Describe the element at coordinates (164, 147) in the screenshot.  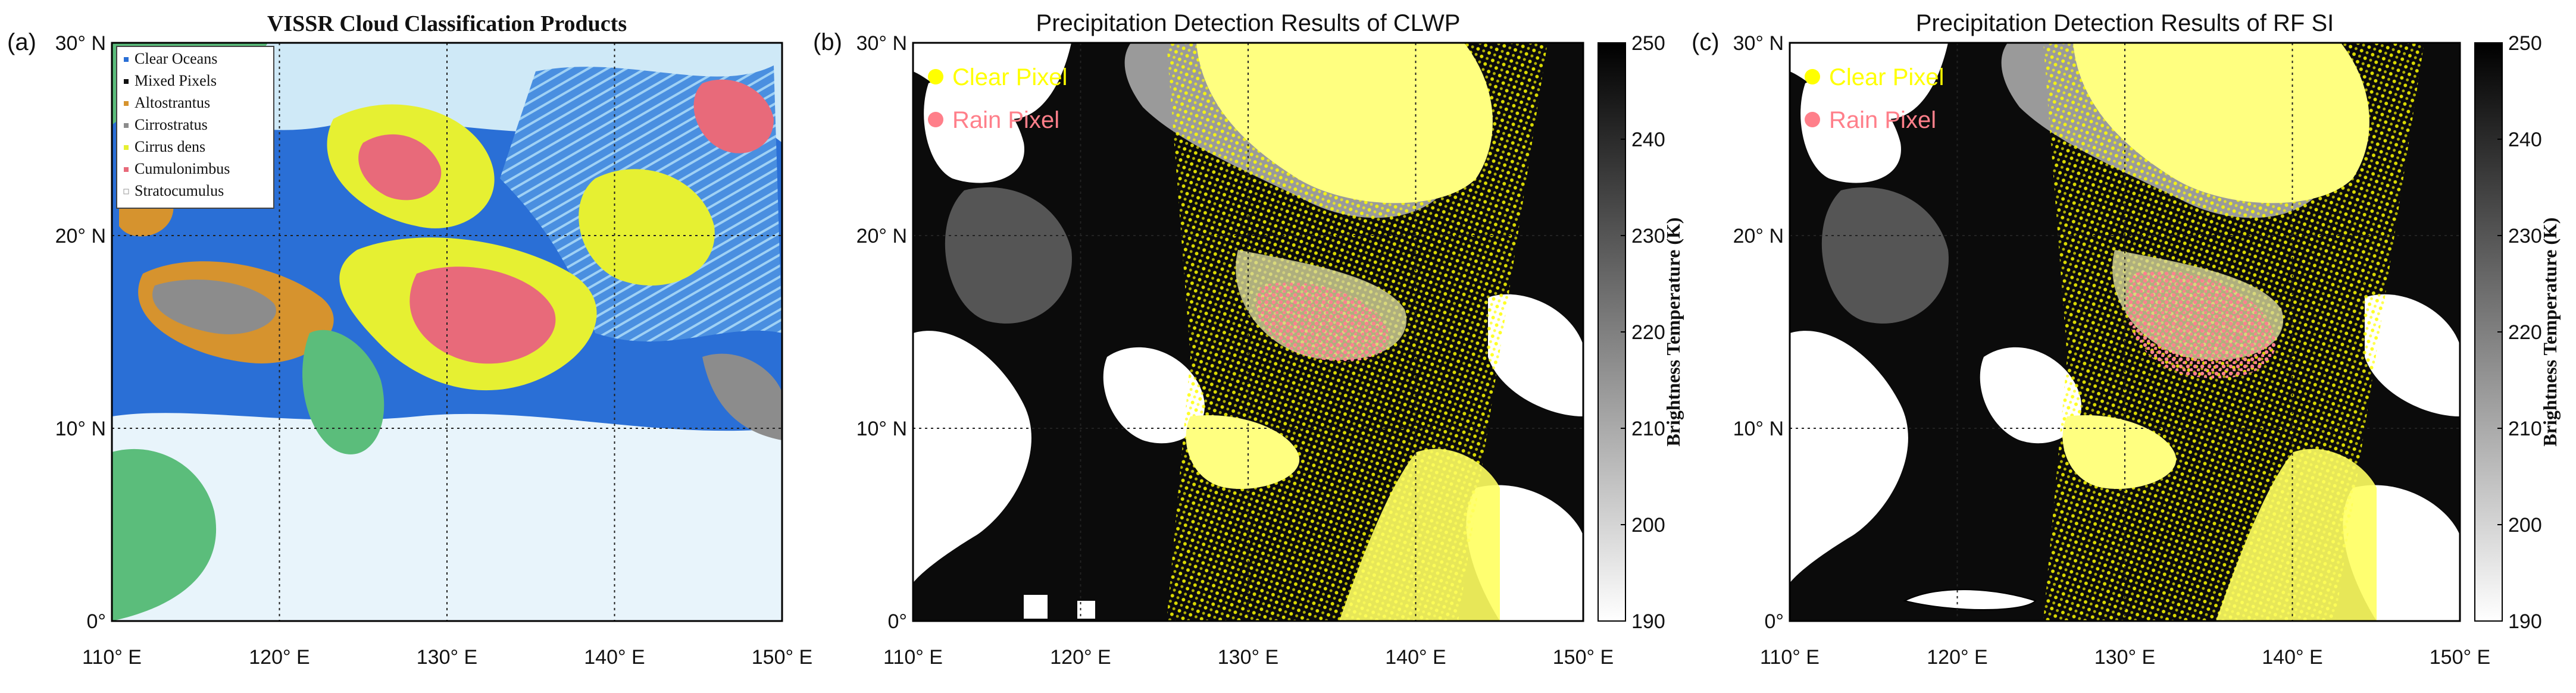
I see `legend-a-item-4: Cirrus dens` at that location.